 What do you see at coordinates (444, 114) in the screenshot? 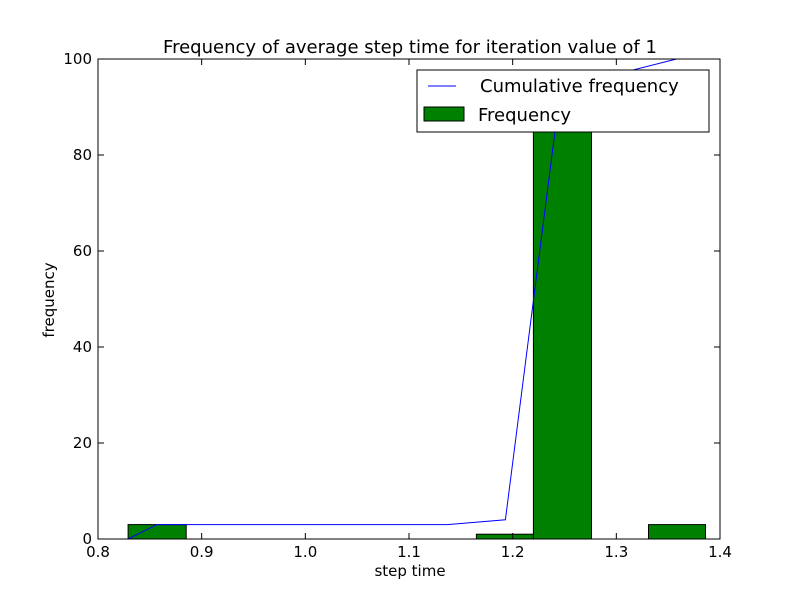
I see `legend-swatch-frequency` at bounding box center [444, 114].